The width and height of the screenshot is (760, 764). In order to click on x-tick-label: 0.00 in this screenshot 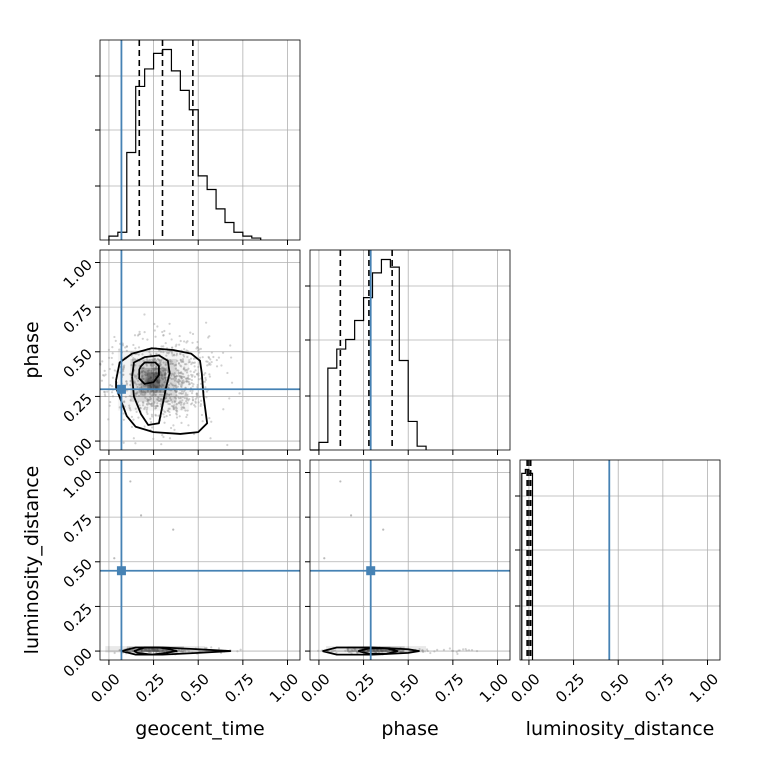, I will do `click(105, 688)`.